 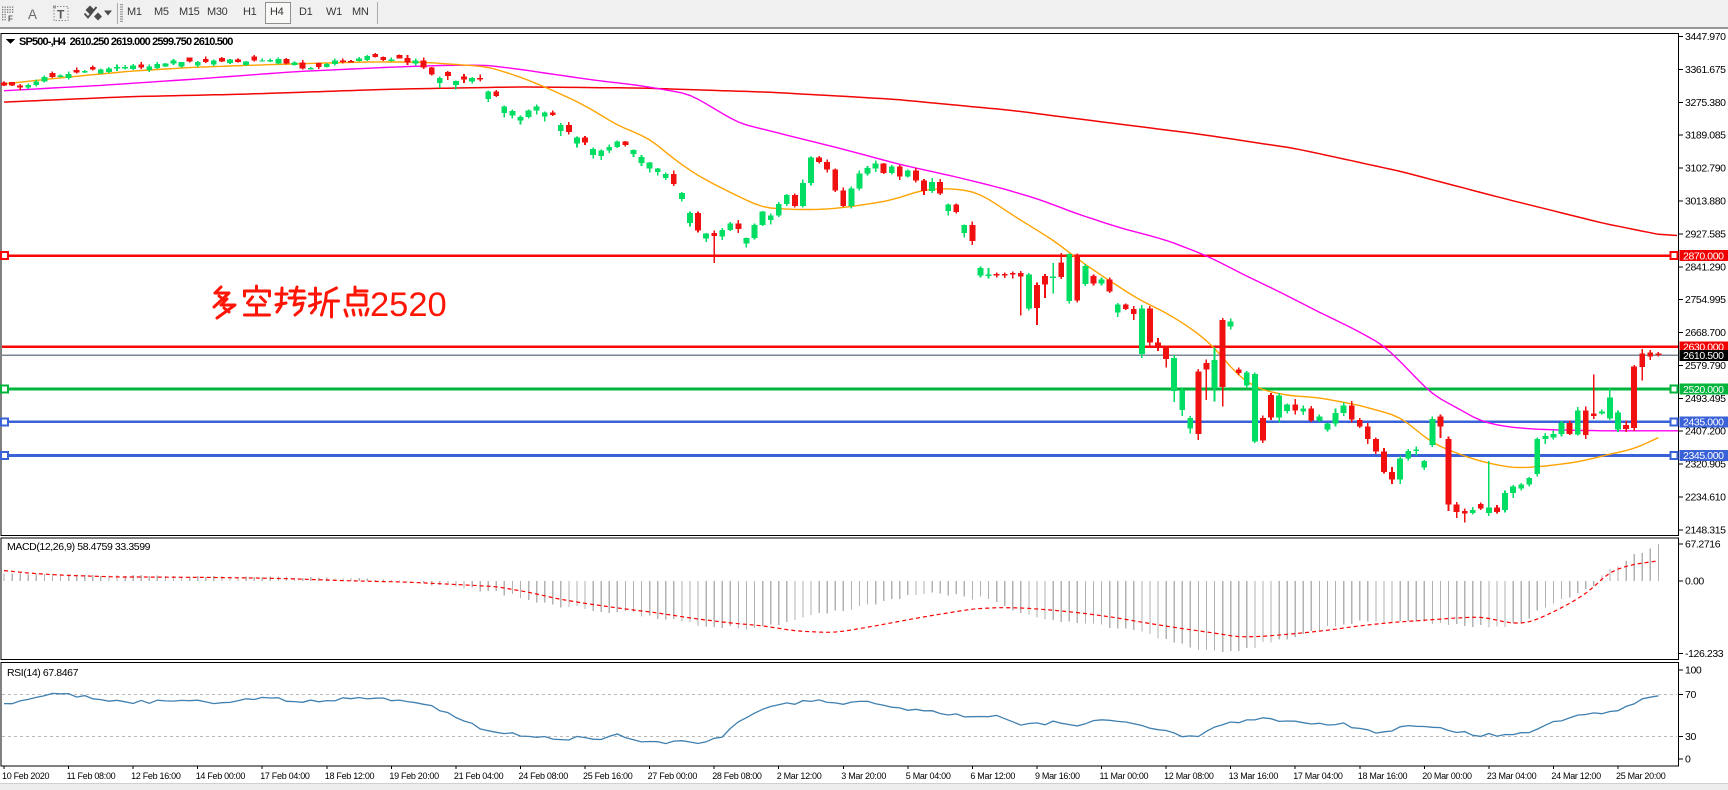 I want to click on svg-text: 12 Mar 08:00, so click(x=1189, y=776).